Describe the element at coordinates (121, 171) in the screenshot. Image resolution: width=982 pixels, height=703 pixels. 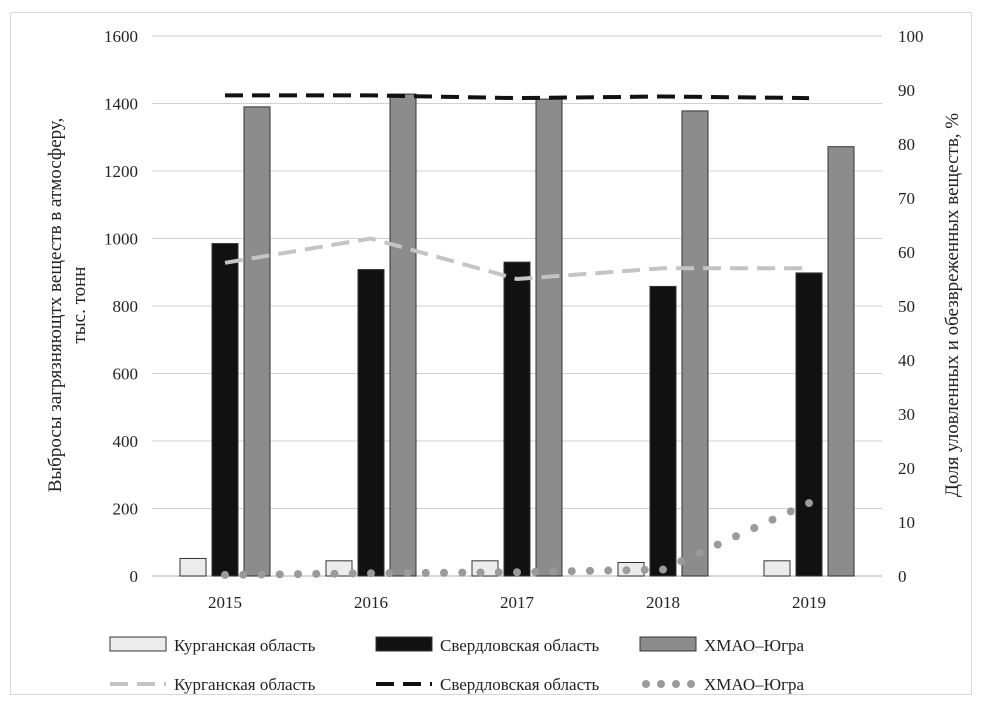
I see `left-tick-label: 1200` at that location.